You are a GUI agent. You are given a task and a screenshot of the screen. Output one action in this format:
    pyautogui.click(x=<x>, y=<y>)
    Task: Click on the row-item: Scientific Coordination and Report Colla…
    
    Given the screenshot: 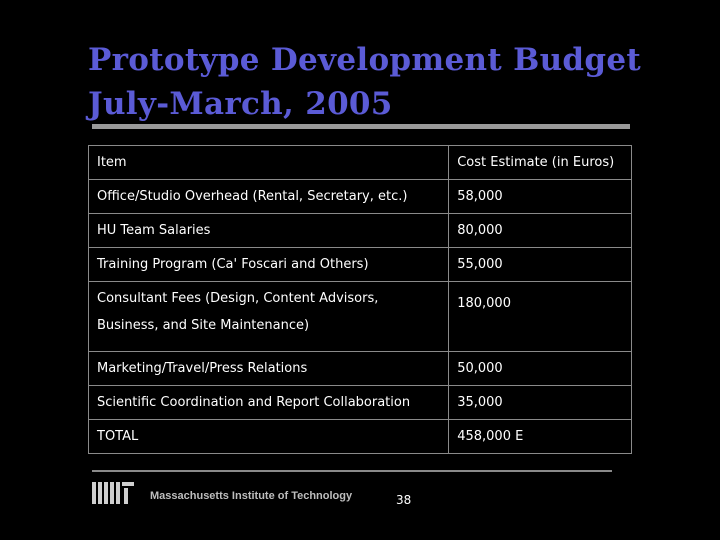 What is the action you would take?
    pyautogui.click(x=268, y=402)
    